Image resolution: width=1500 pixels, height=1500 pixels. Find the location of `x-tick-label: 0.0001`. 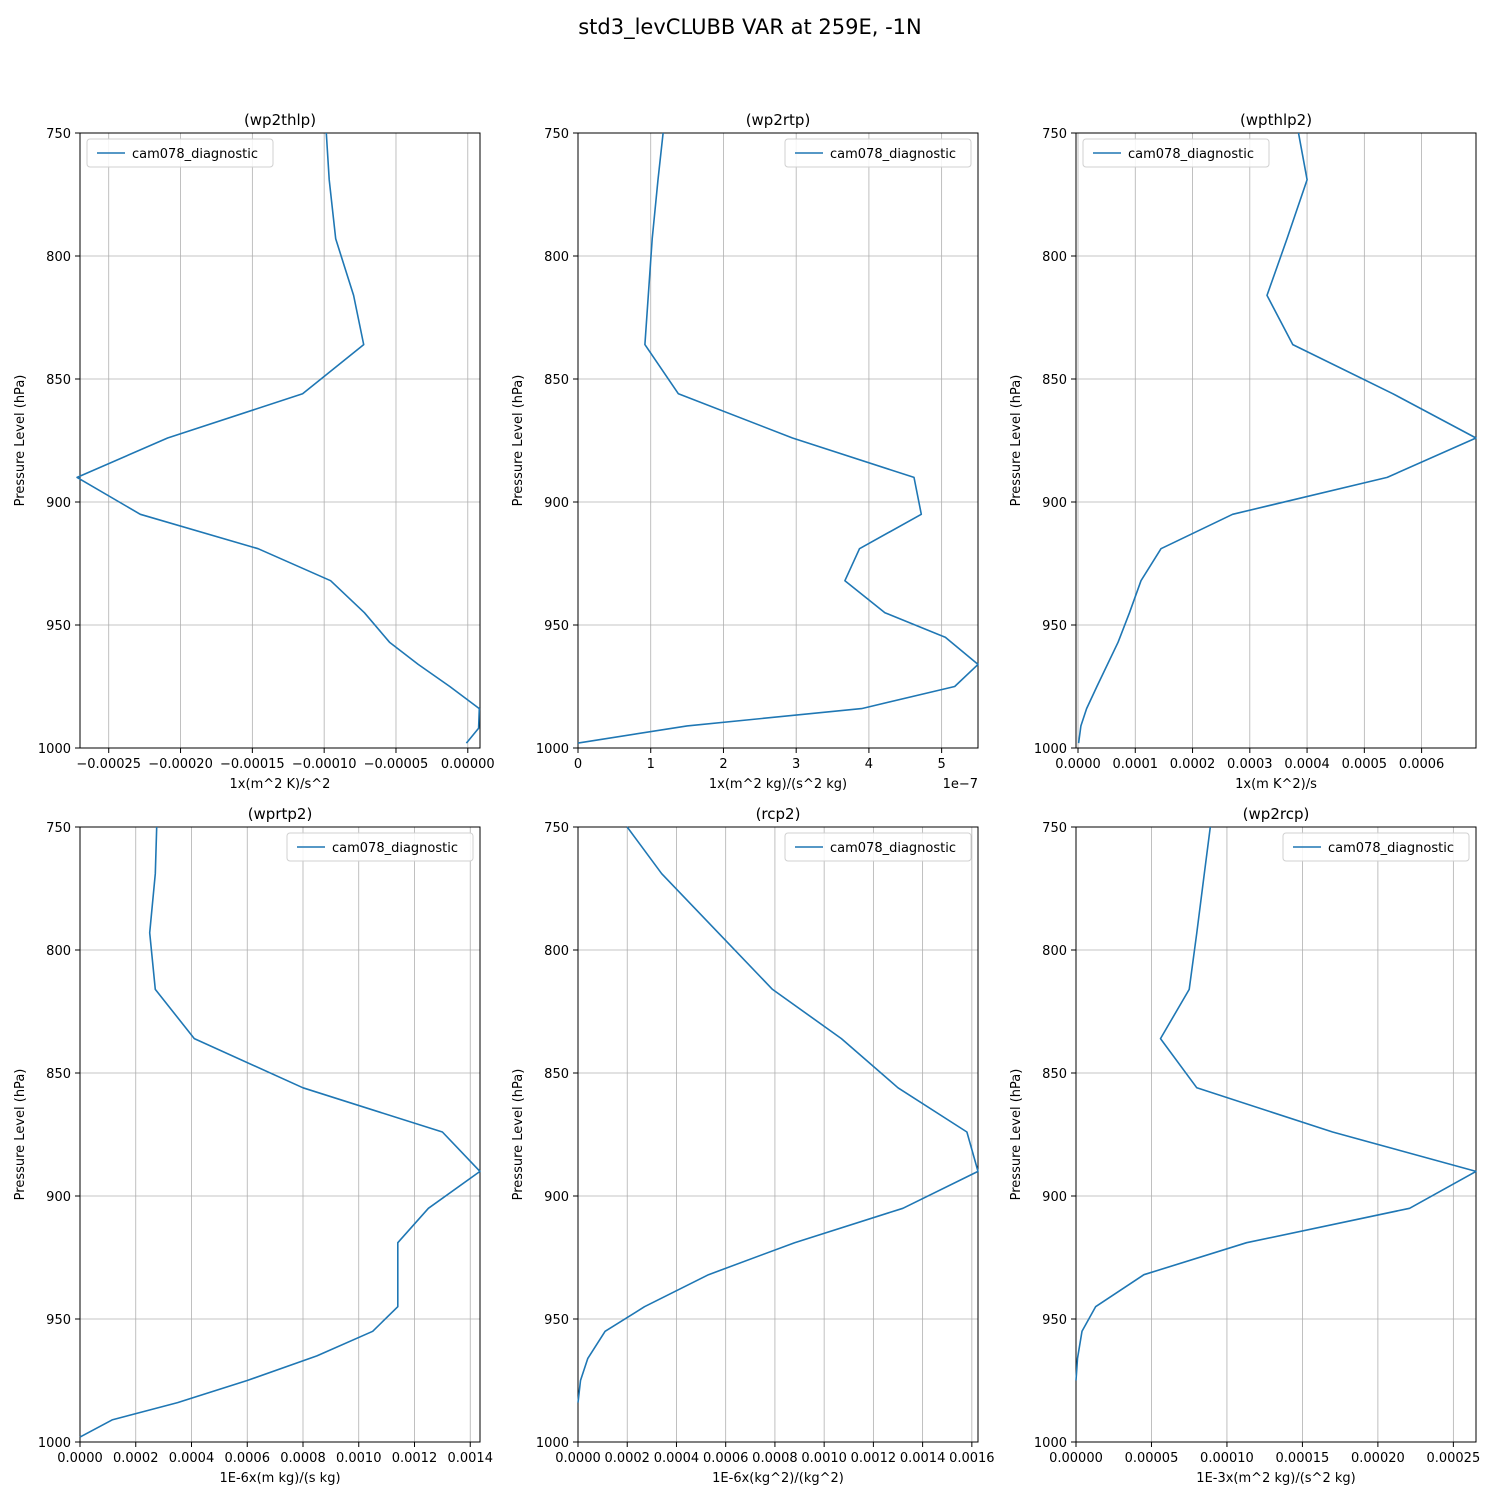

x-tick-label: 0.0001 is located at coordinates (1136, 764).